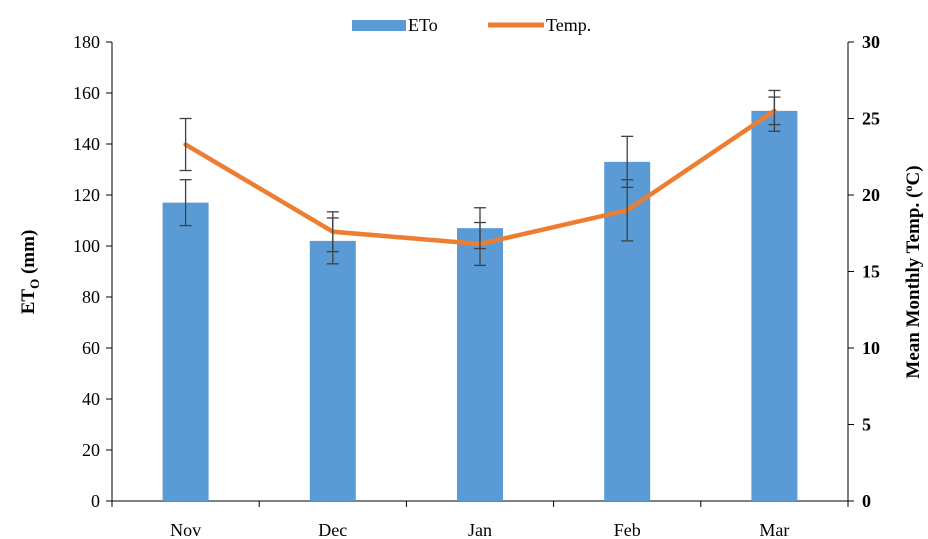 Image resolution: width=928 pixels, height=539 pixels. What do you see at coordinates (774, 529) in the screenshot?
I see `x-tick-label: Mar` at bounding box center [774, 529].